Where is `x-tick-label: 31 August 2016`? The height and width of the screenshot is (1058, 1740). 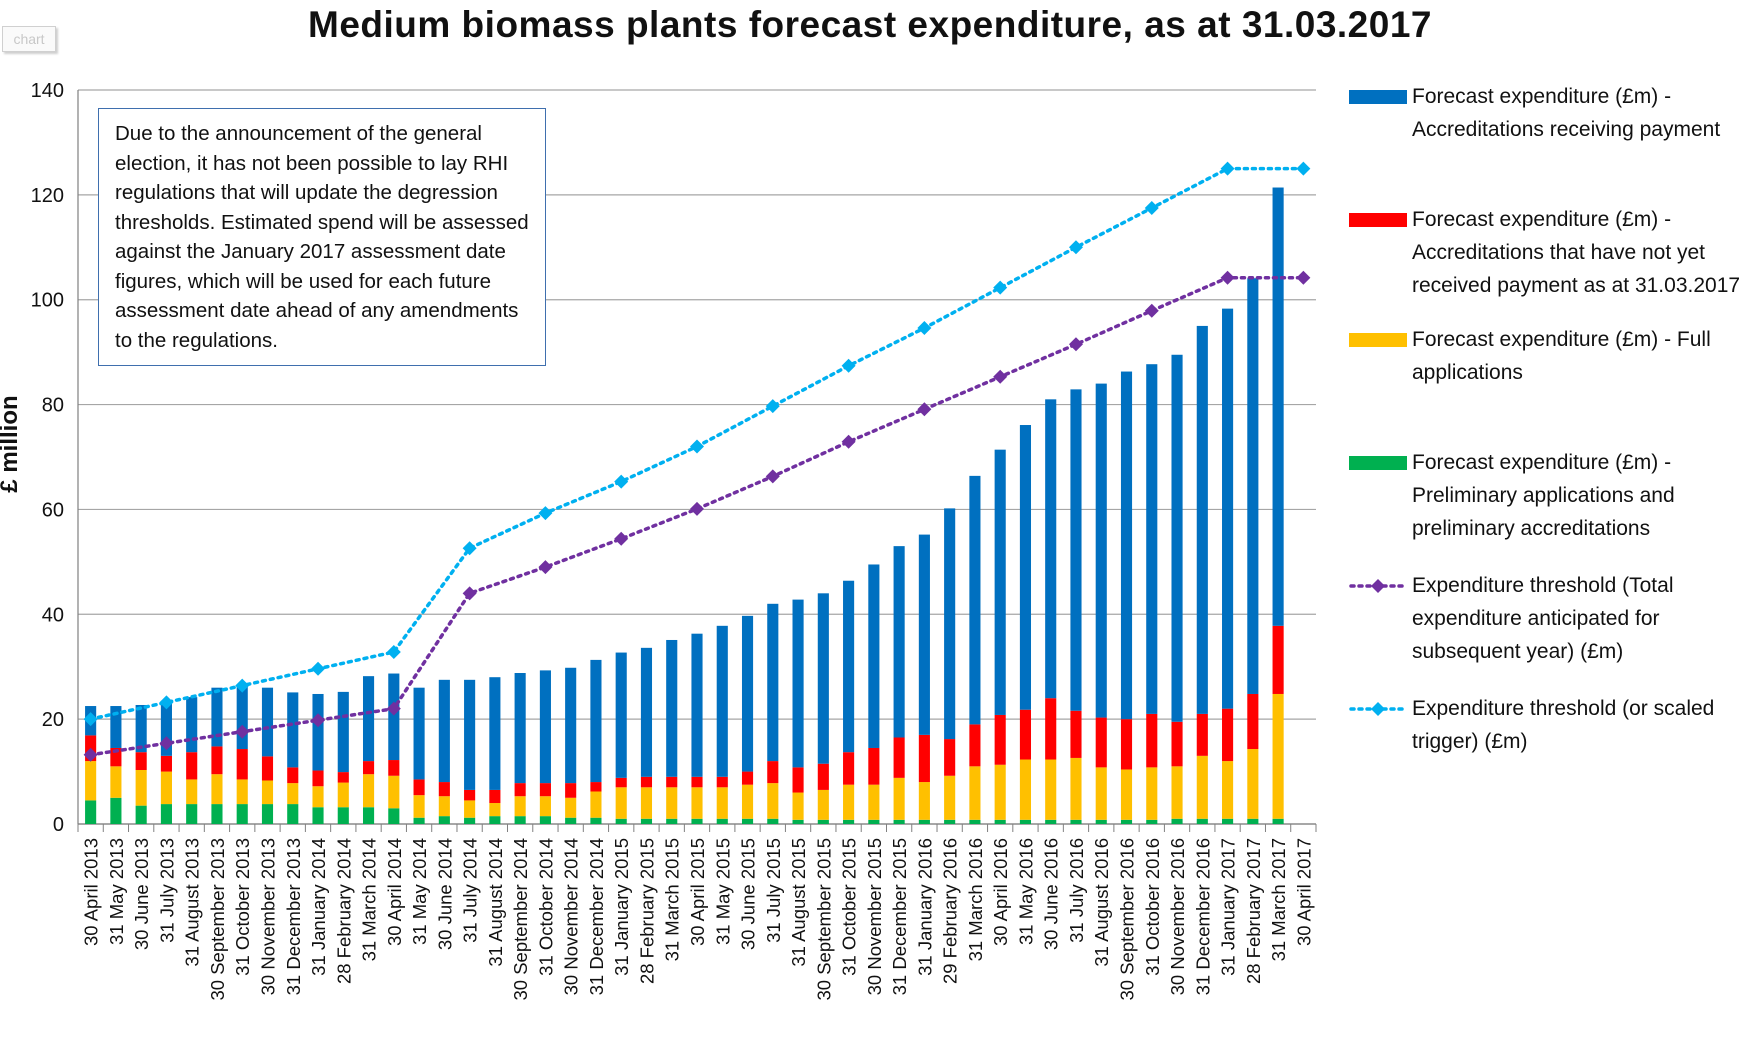 x-tick-label: 31 August 2016 is located at coordinates (1101, 902).